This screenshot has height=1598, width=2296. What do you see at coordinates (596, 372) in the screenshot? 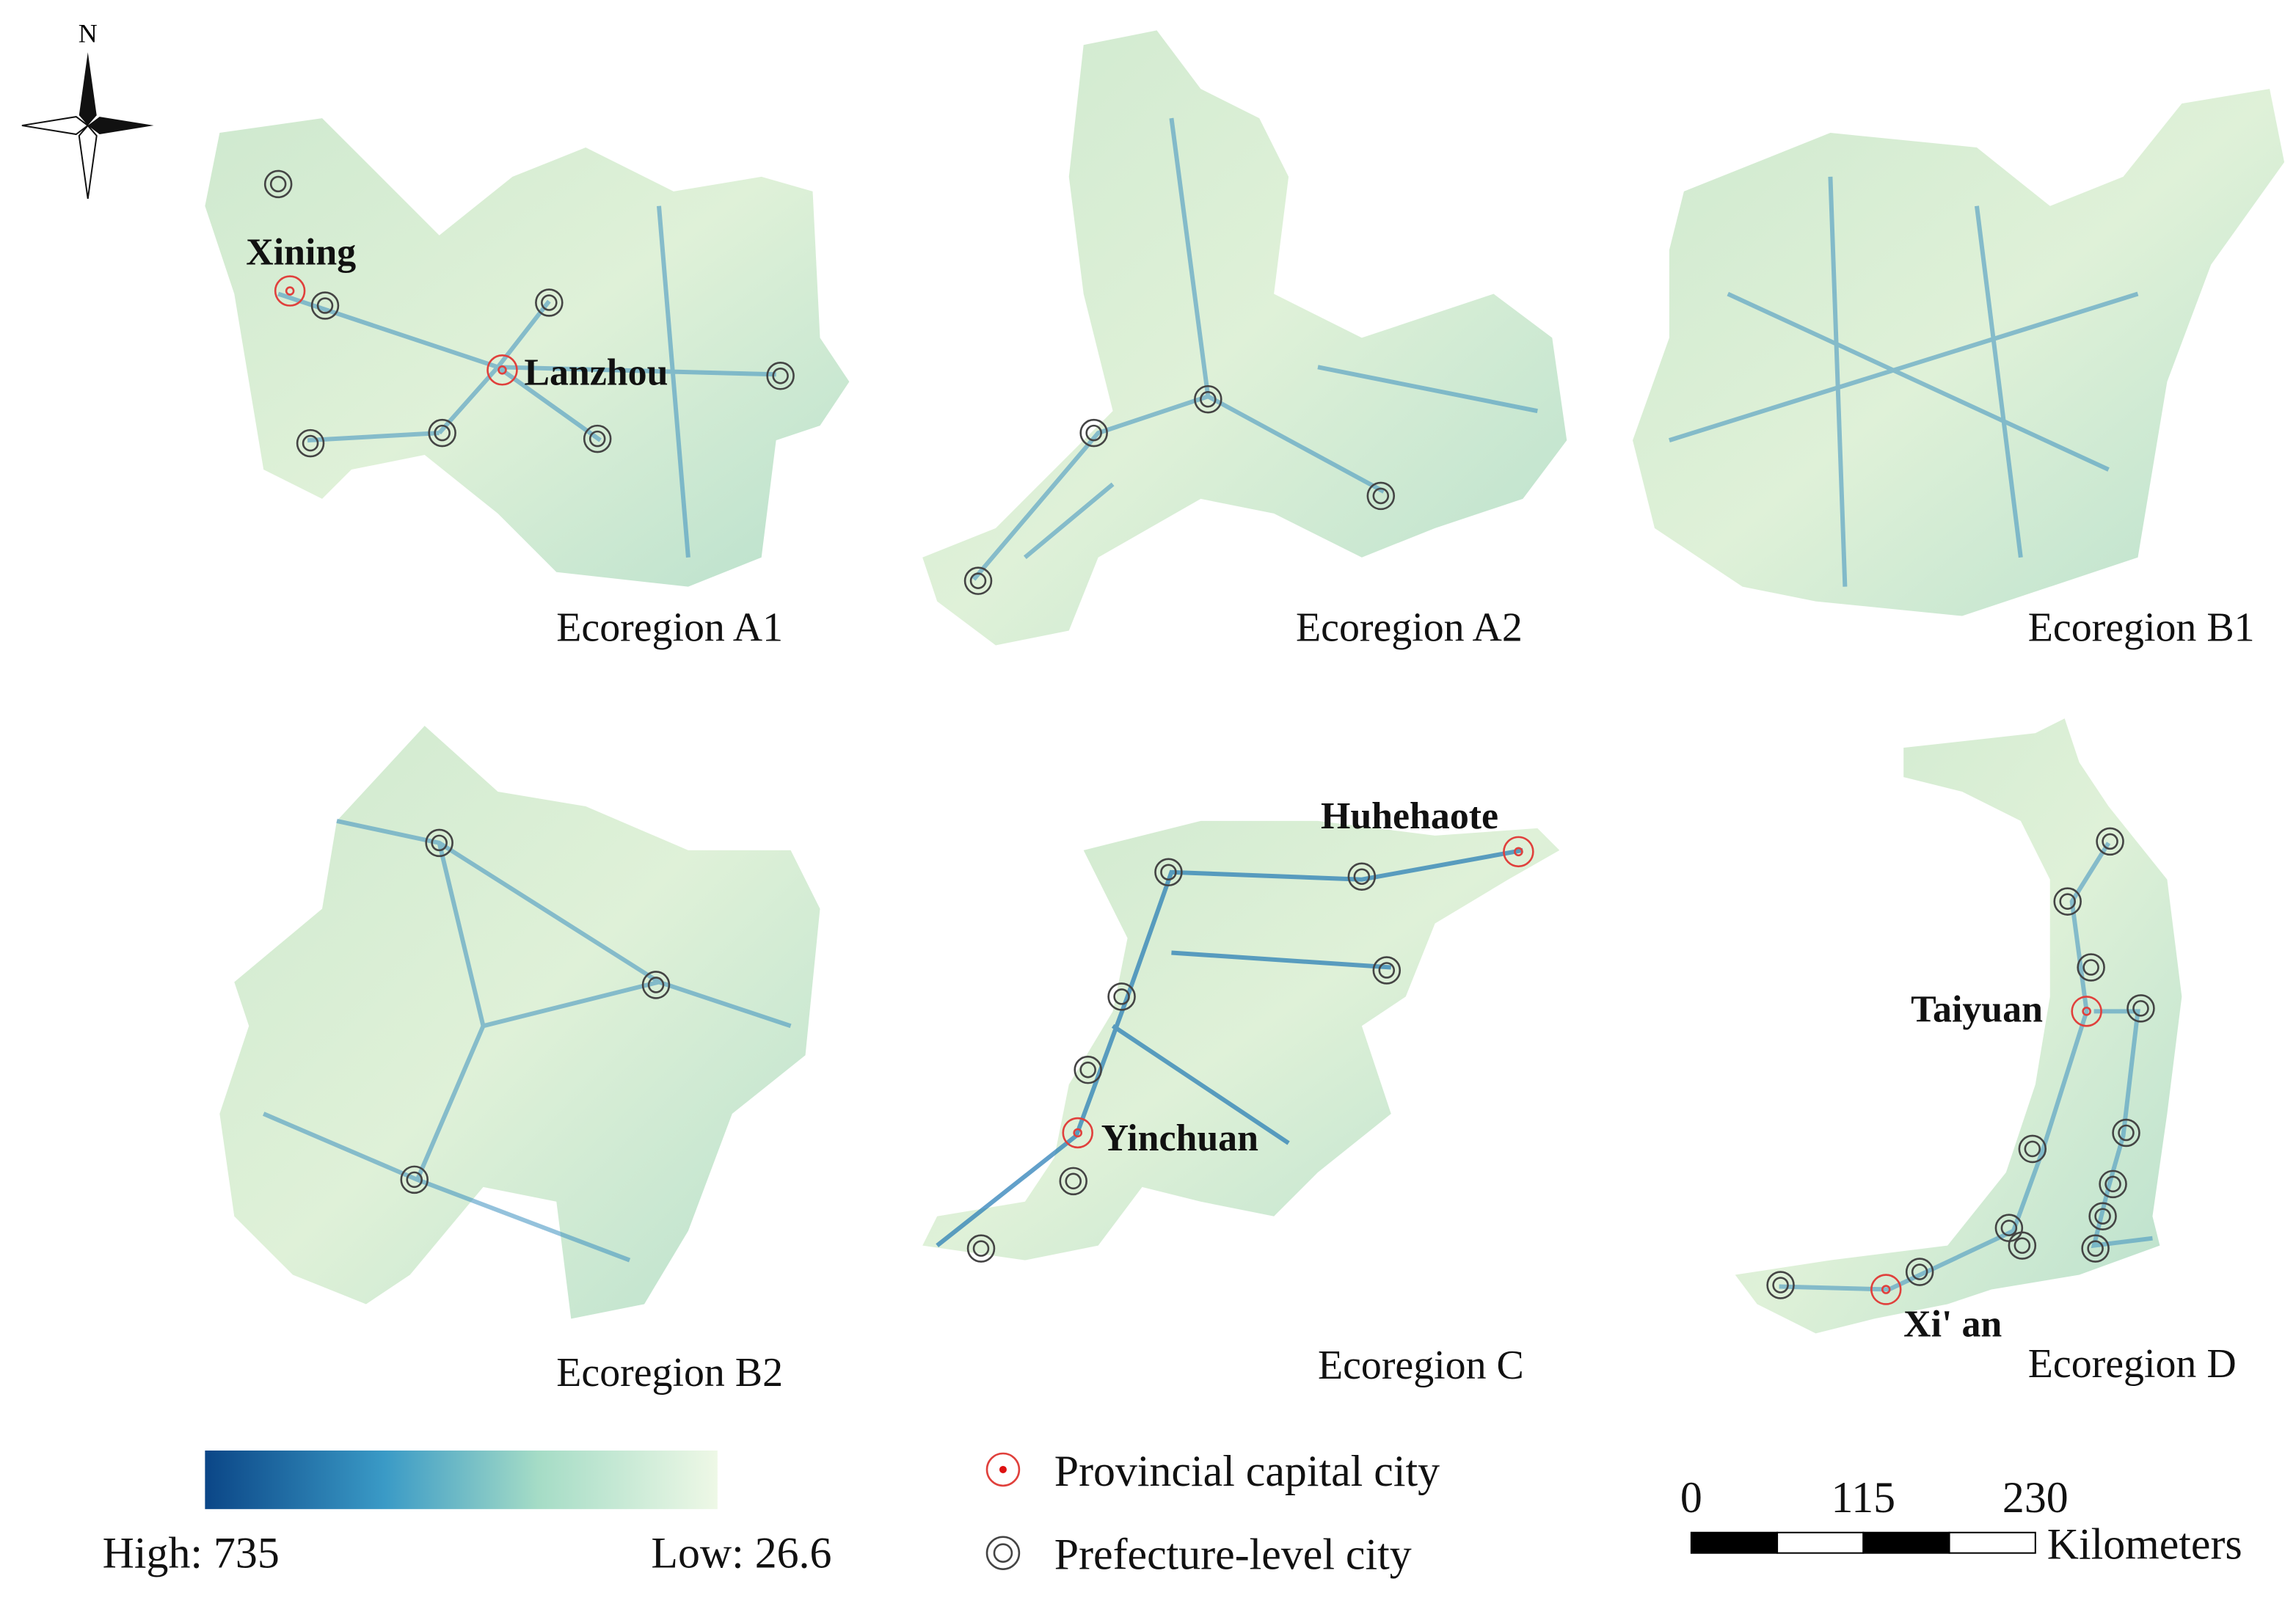
I see `city-label: Lanzhou` at bounding box center [596, 372].